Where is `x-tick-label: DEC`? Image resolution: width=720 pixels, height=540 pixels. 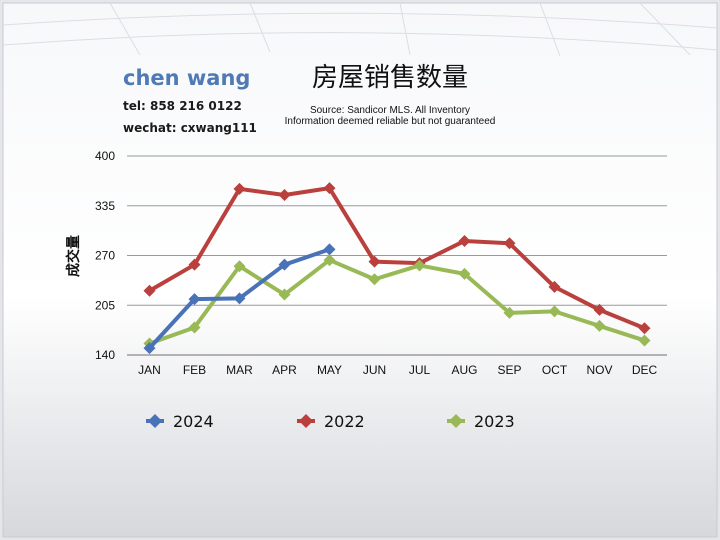
x-tick-label: DEC is located at coordinates (645, 370).